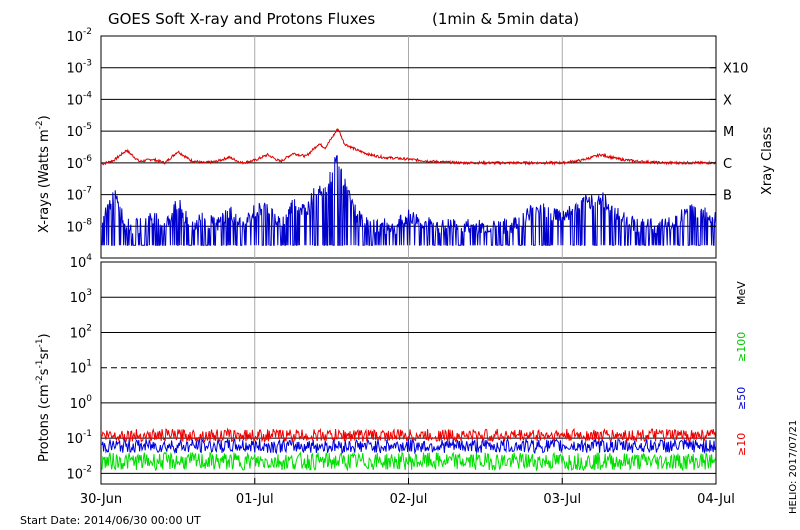  Describe the element at coordinates (716, 499) in the screenshot. I see `x-tick-label: 04-Jul` at that location.